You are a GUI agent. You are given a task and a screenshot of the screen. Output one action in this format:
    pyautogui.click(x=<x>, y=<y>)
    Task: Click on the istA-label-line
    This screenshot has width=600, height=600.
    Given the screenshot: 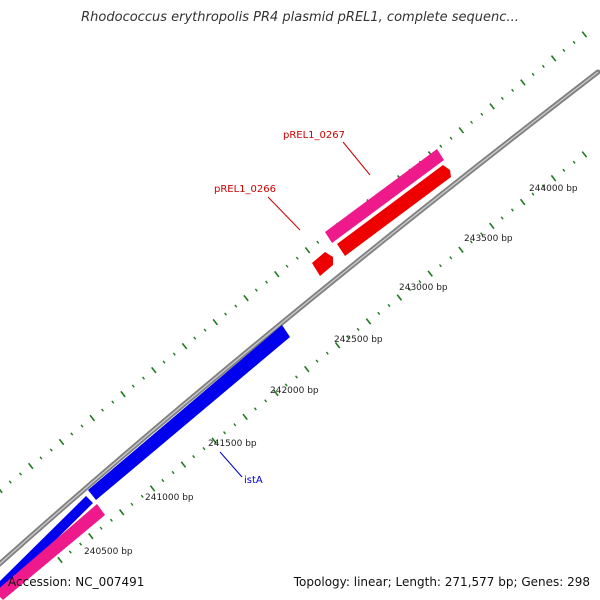 What is the action you would take?
    pyautogui.click(x=231, y=464)
    